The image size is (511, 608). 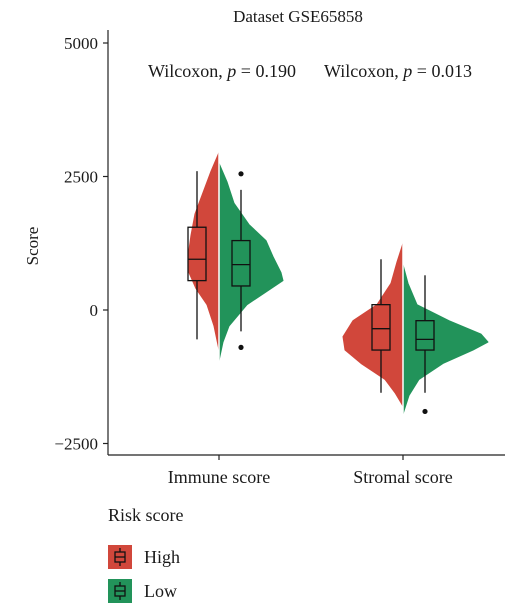 I want to click on violin-low-stromal-score, so click(x=445, y=339).